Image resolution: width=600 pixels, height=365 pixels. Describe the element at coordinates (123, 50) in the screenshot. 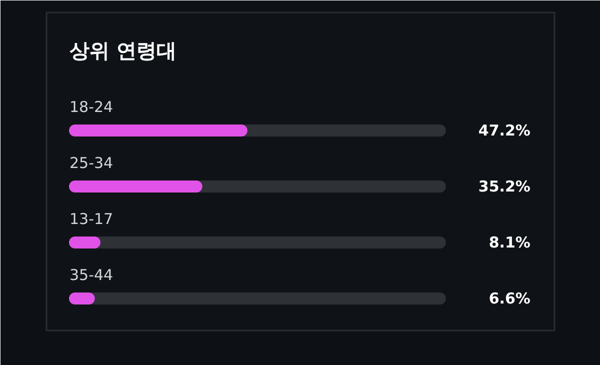

I see `chart-title: 상위 연령대` at that location.